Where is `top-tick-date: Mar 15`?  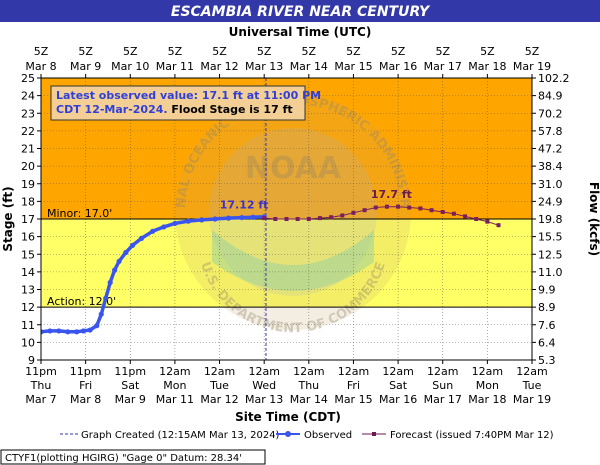
top-tick-date: Mar 15 is located at coordinates (353, 66).